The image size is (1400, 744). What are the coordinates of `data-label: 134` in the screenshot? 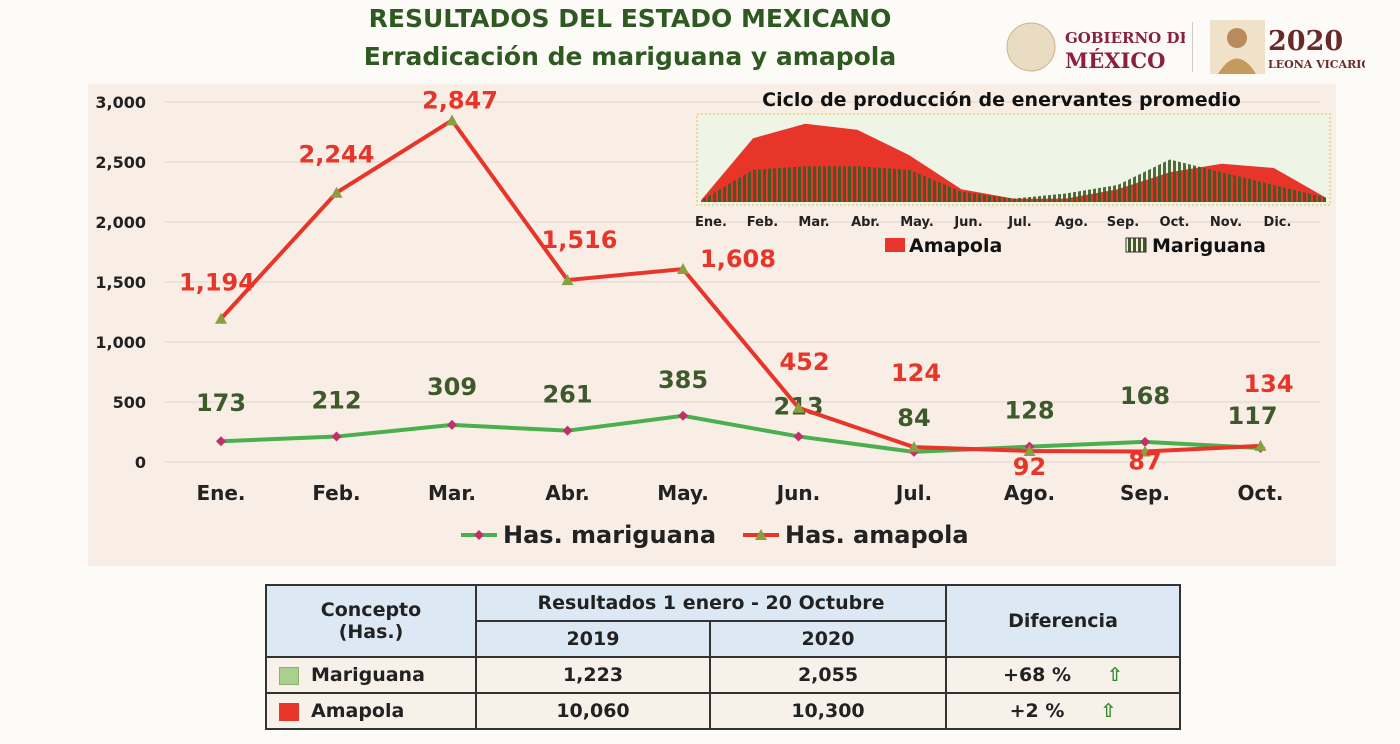 It's located at (1268, 384).